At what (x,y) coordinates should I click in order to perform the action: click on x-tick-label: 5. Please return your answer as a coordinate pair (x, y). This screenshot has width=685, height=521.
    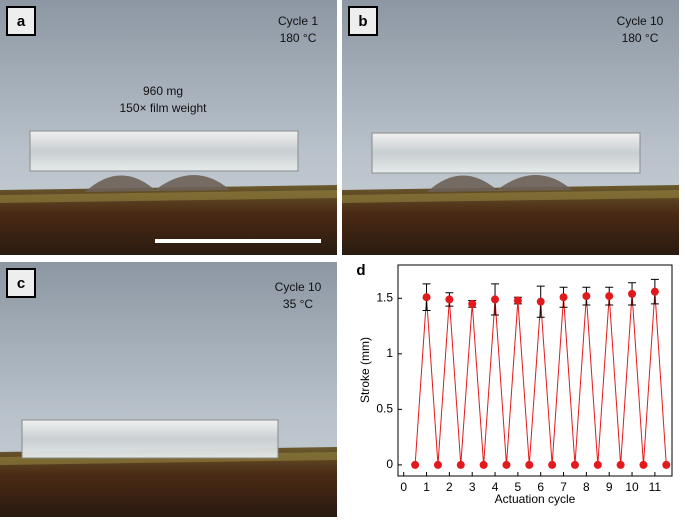
    Looking at the image, I should click on (518, 487).